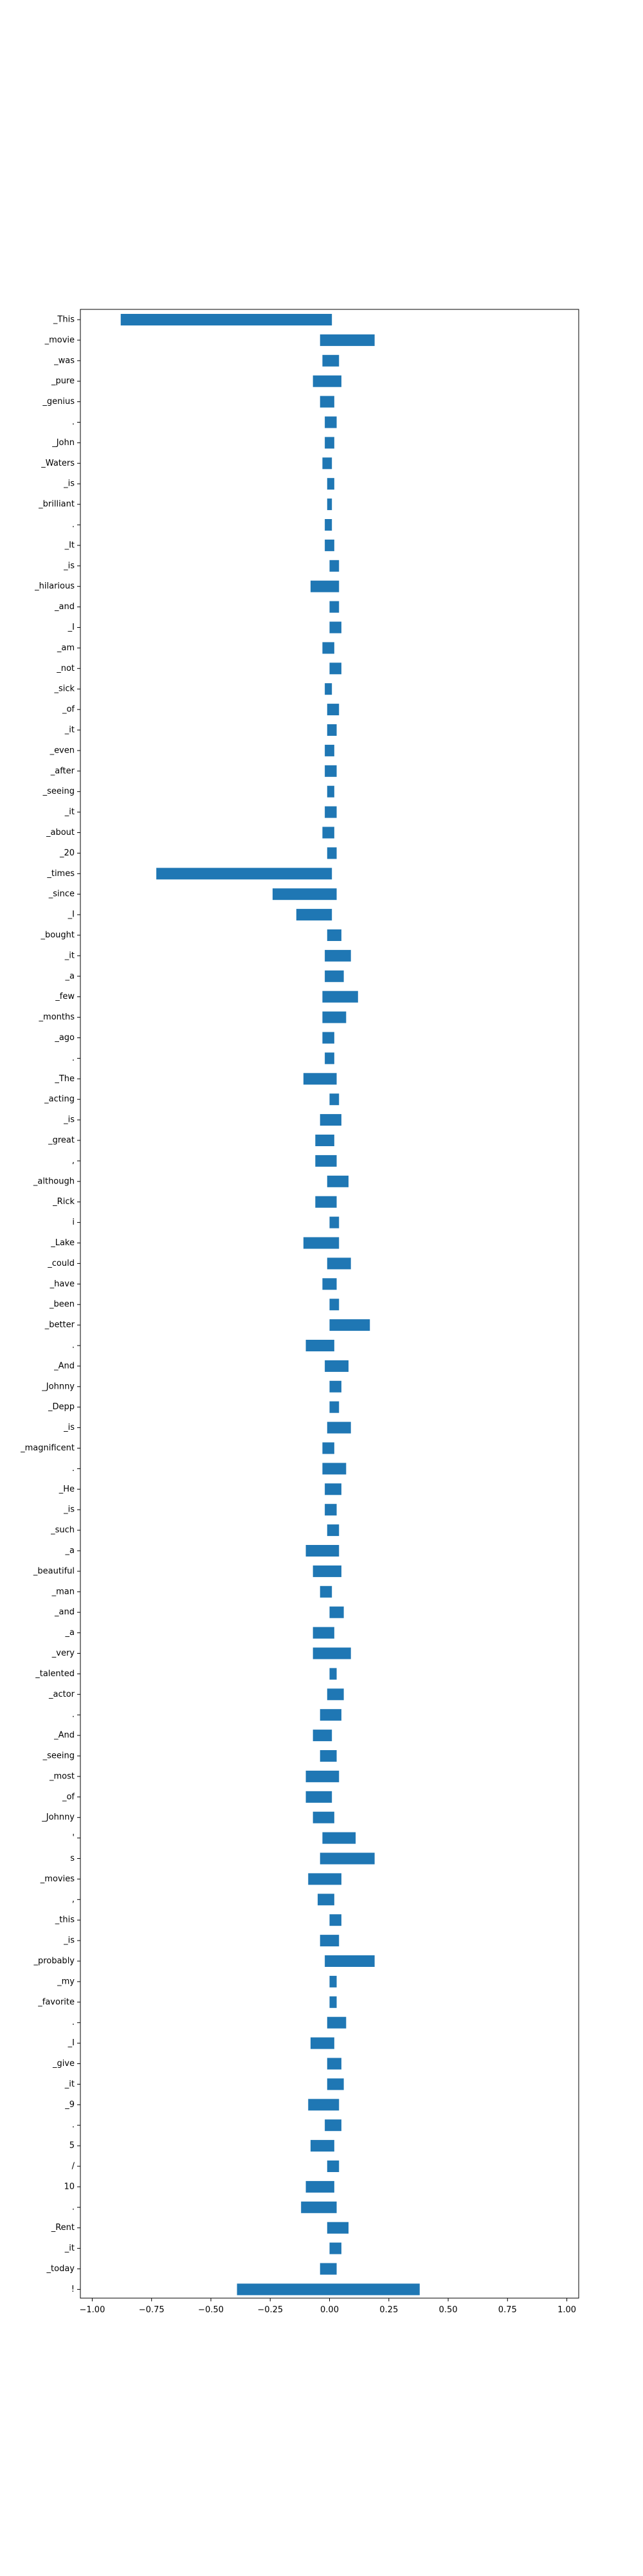 The width and height of the screenshot is (643, 2576). Describe the element at coordinates (93, 2310) in the screenshot. I see `x-tick-label-0: −1.00` at that location.